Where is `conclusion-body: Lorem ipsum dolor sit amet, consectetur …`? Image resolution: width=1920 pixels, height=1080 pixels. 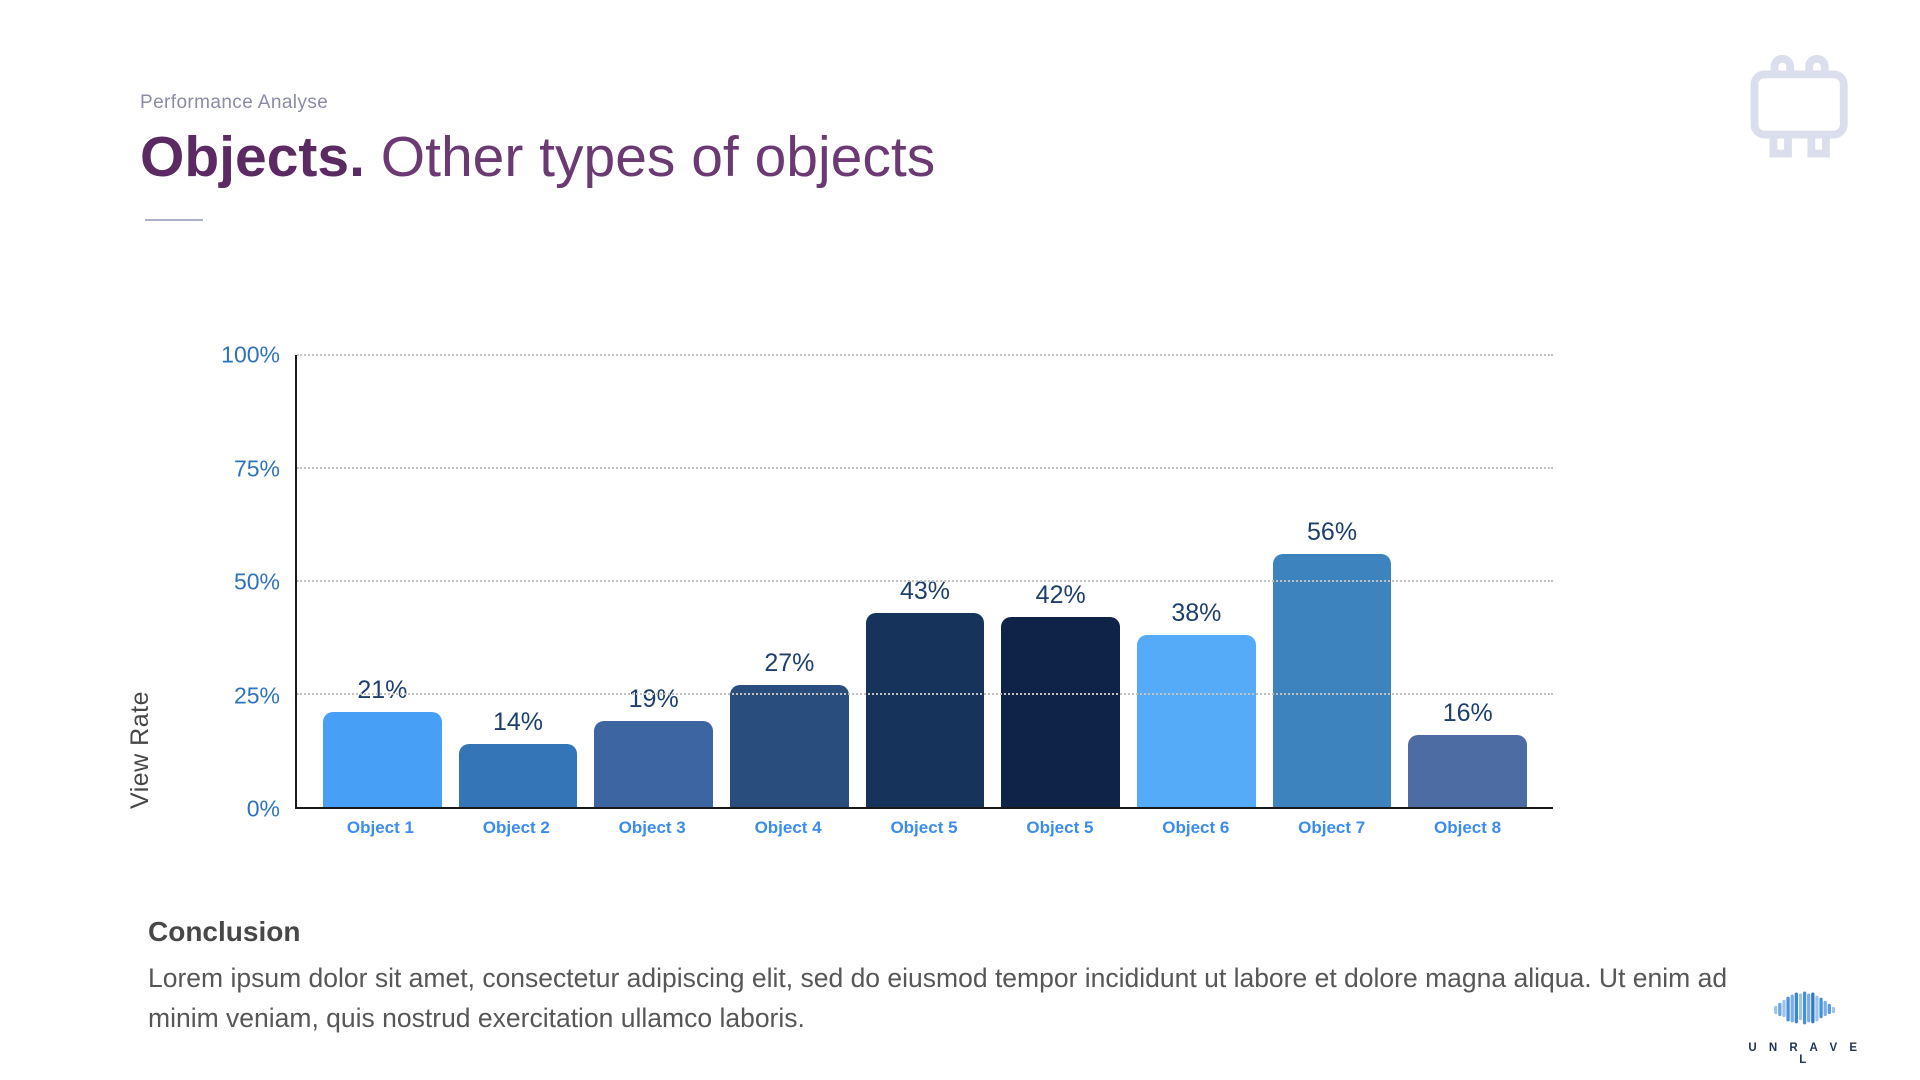 conclusion-body: Lorem ipsum dolor sit amet, consectetur … is located at coordinates (938, 998).